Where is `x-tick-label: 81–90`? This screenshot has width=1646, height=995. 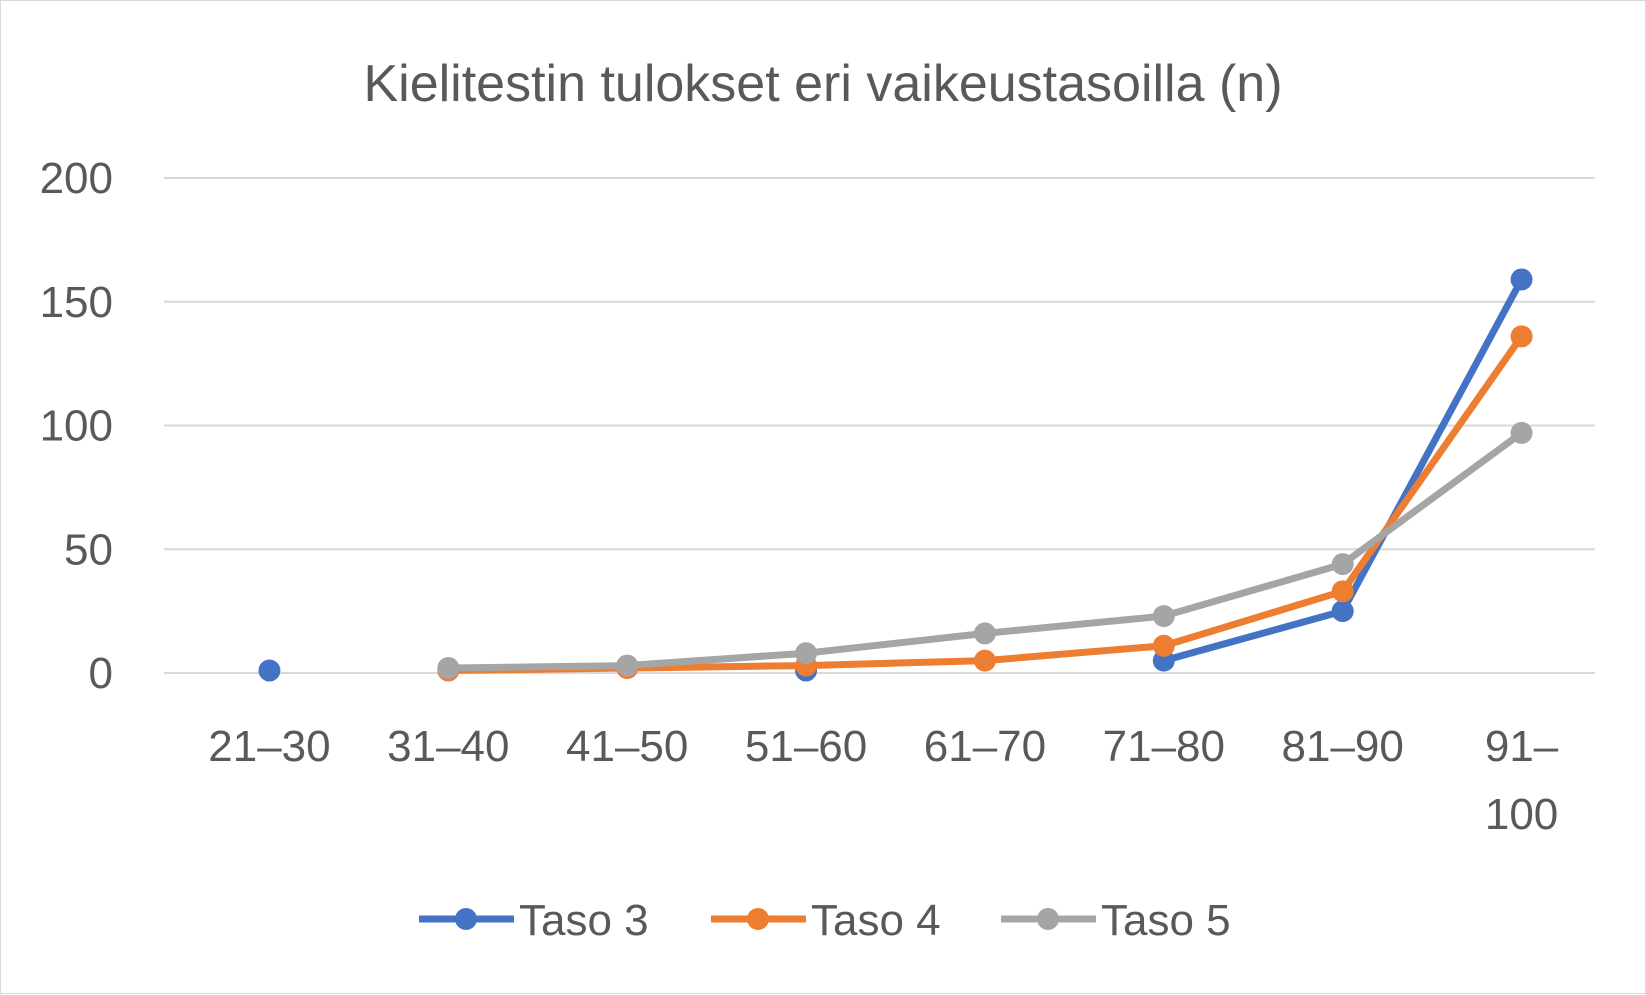 x-tick-label: 81–90 is located at coordinates (1343, 746).